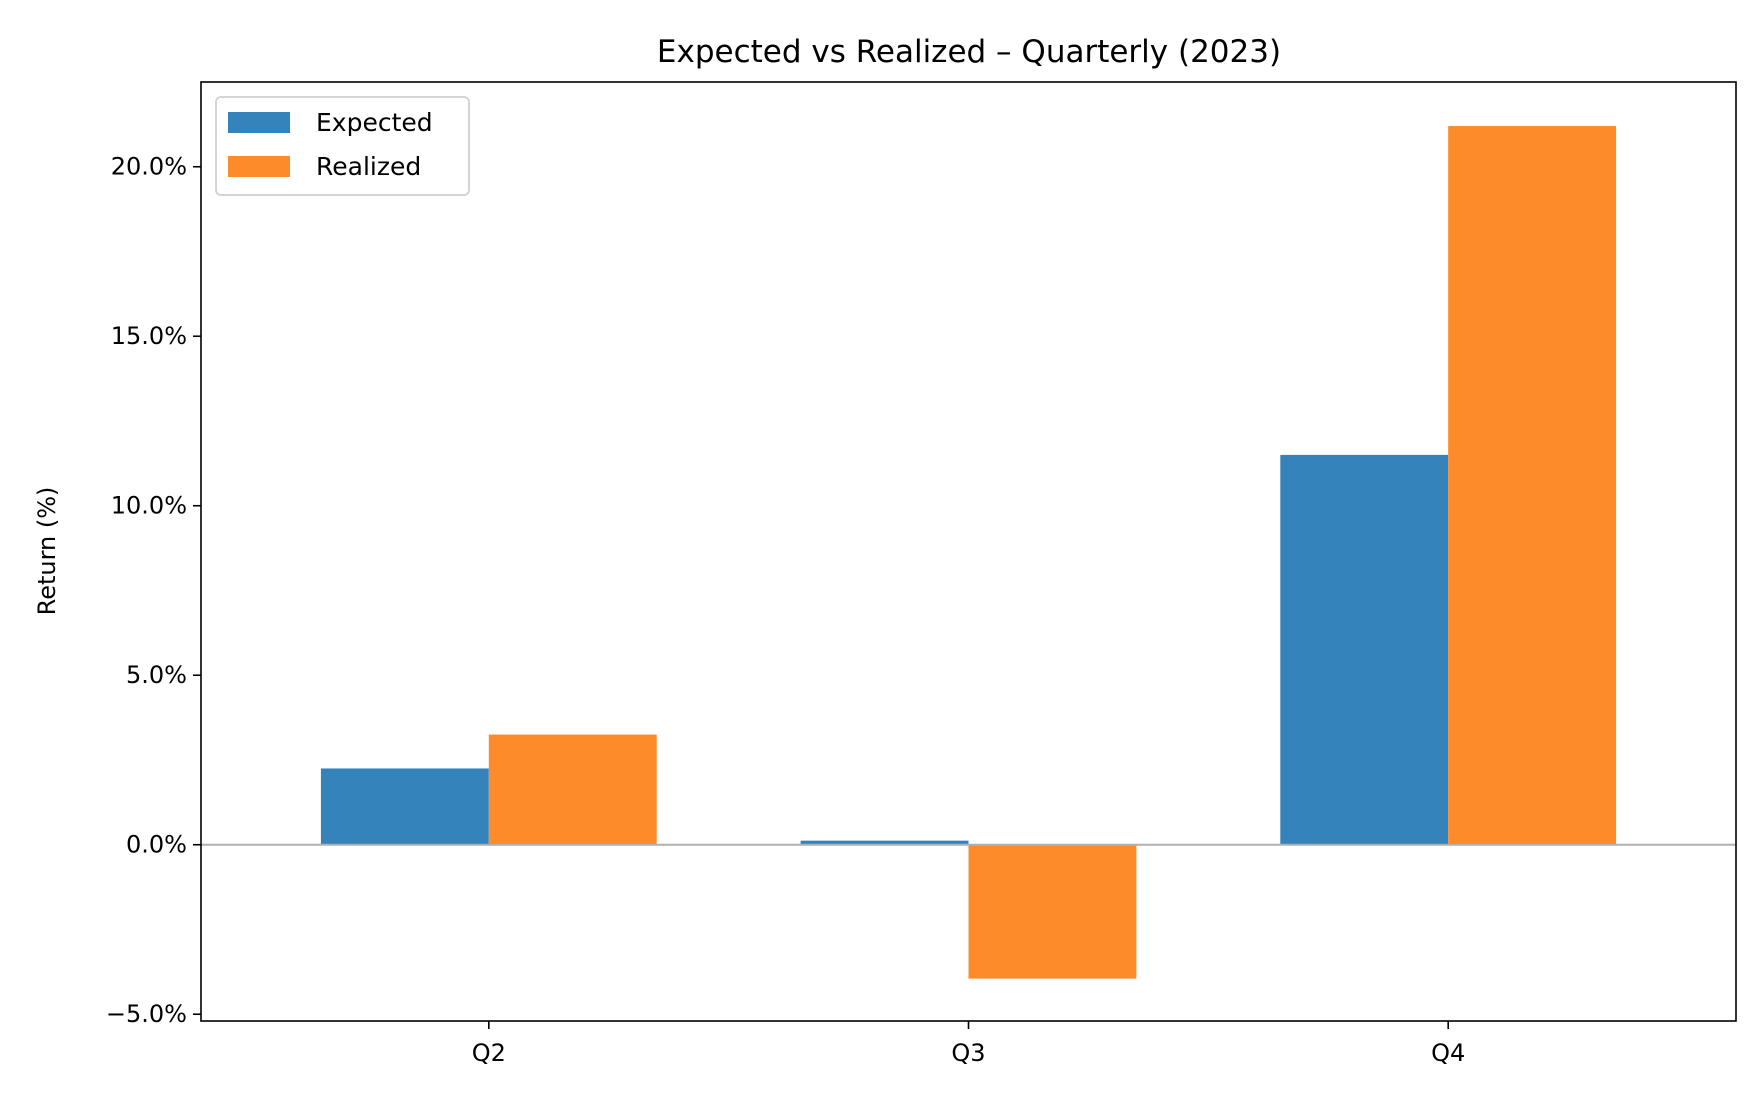 This screenshot has height=1100, width=1760. I want to click on y-axis-label: Return (%), so click(47, 551).